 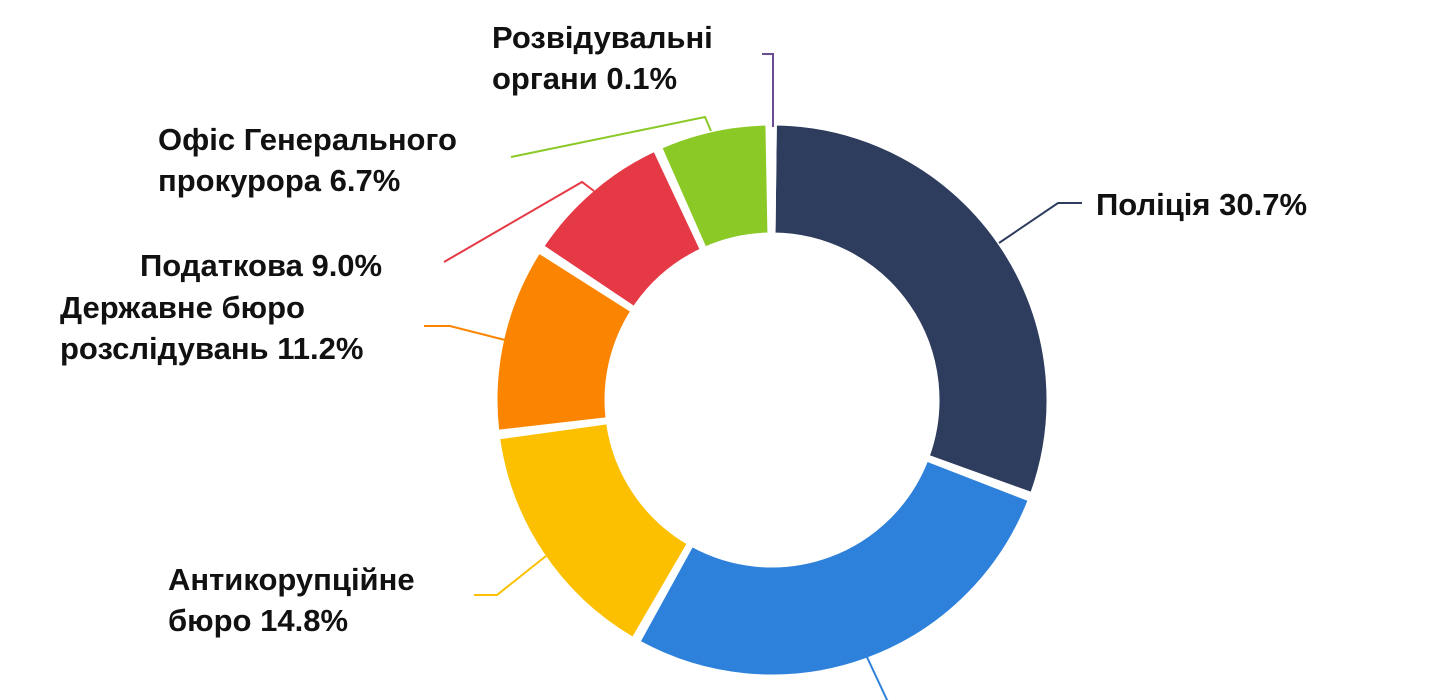 I want to click on slice-label-3-line-1: Державне бюро, so click(x=182, y=307).